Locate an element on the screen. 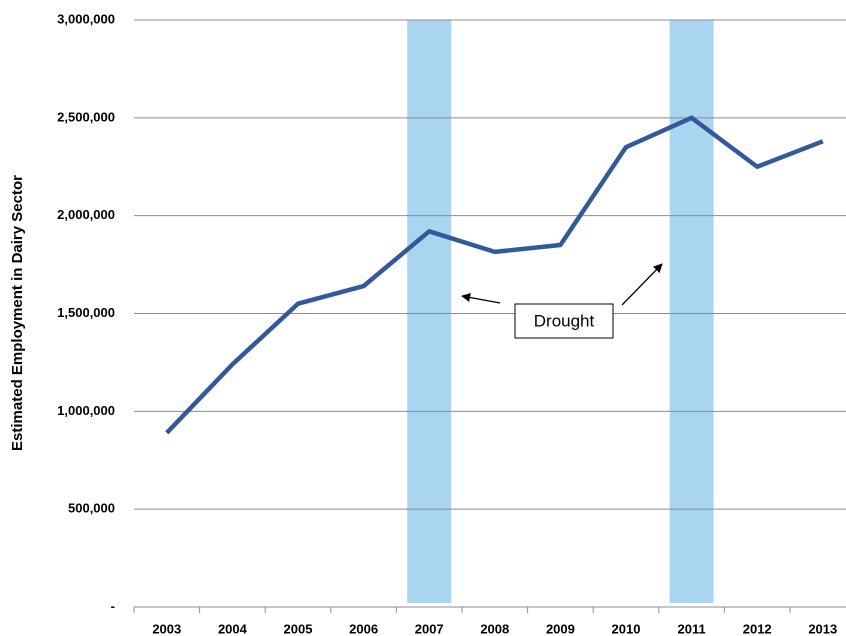  y-axis-label: Estimated Employment in Dairy Sector is located at coordinates (17, 313).